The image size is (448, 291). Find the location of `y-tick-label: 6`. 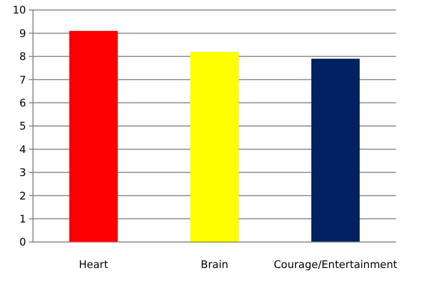

y-tick-label: 6 is located at coordinates (22, 103).